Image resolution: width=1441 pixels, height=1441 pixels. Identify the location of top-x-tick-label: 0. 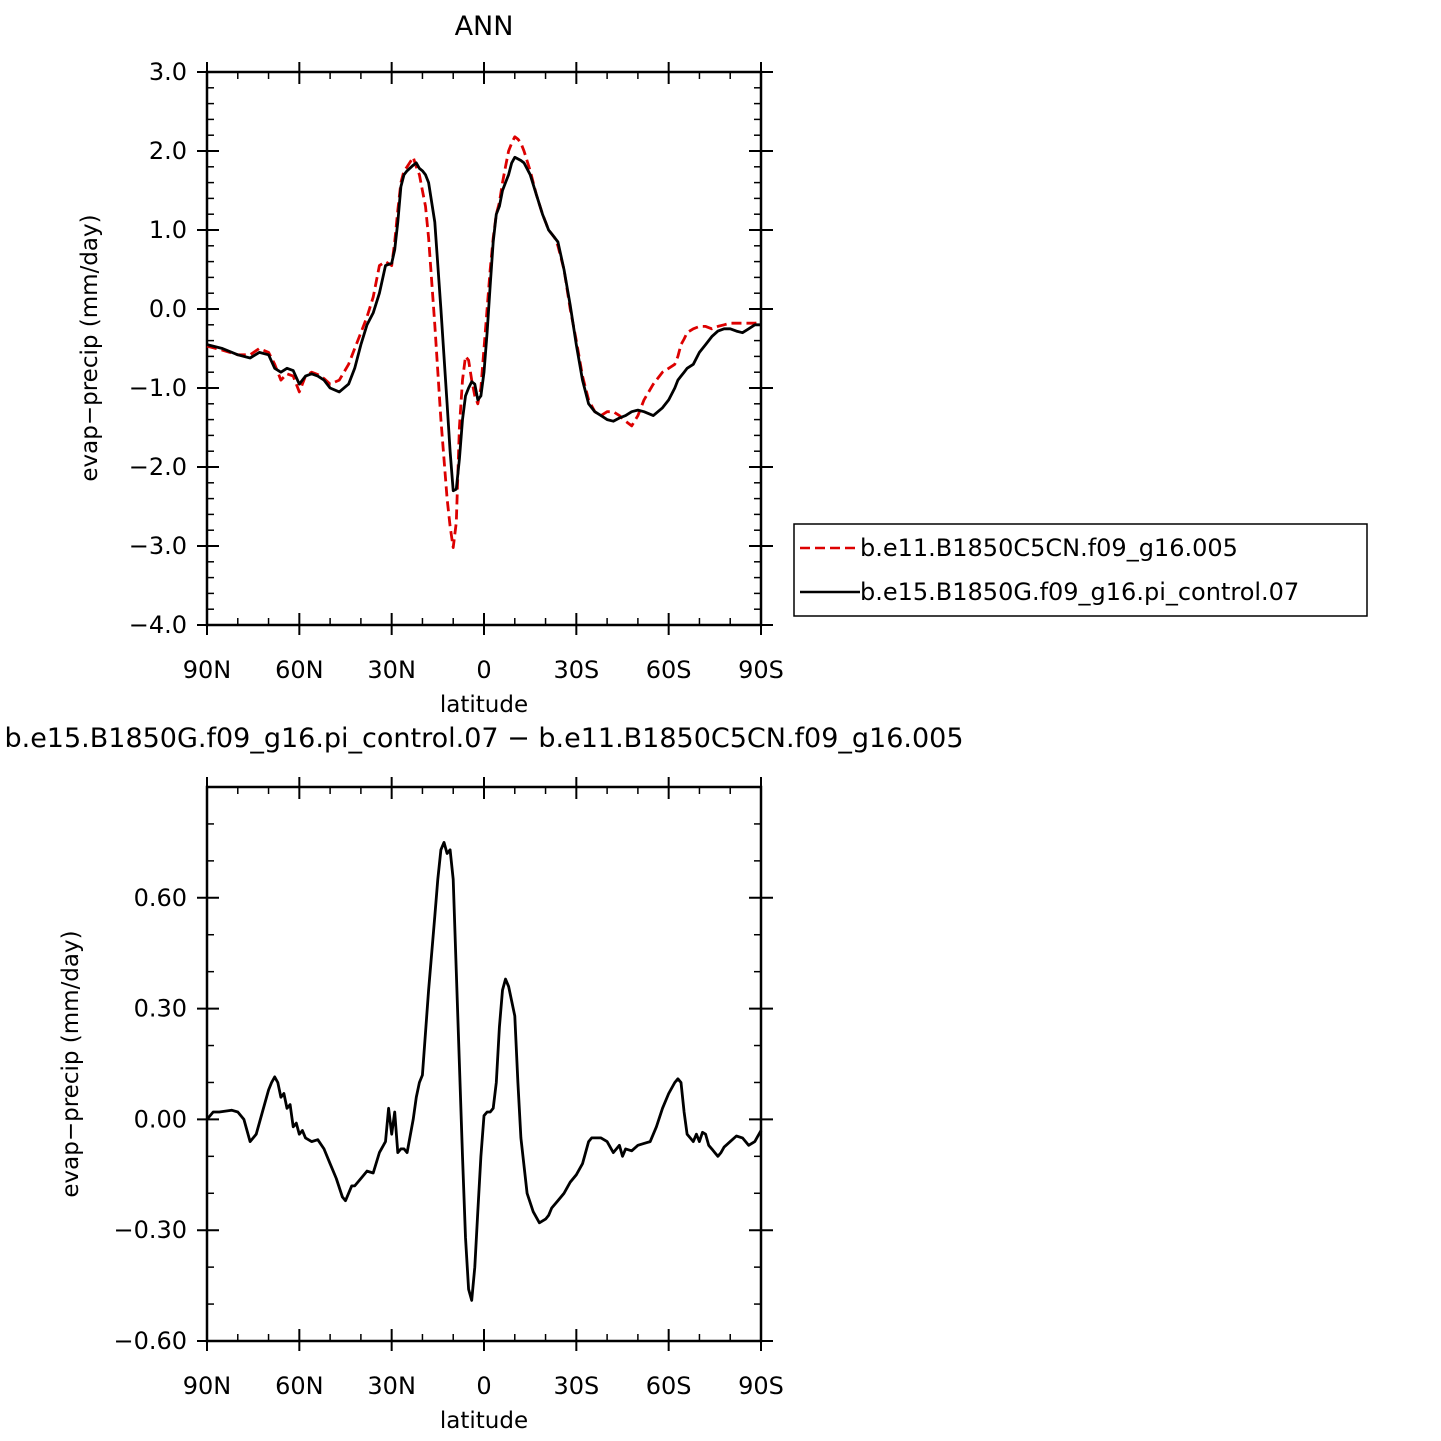
(483, 670).